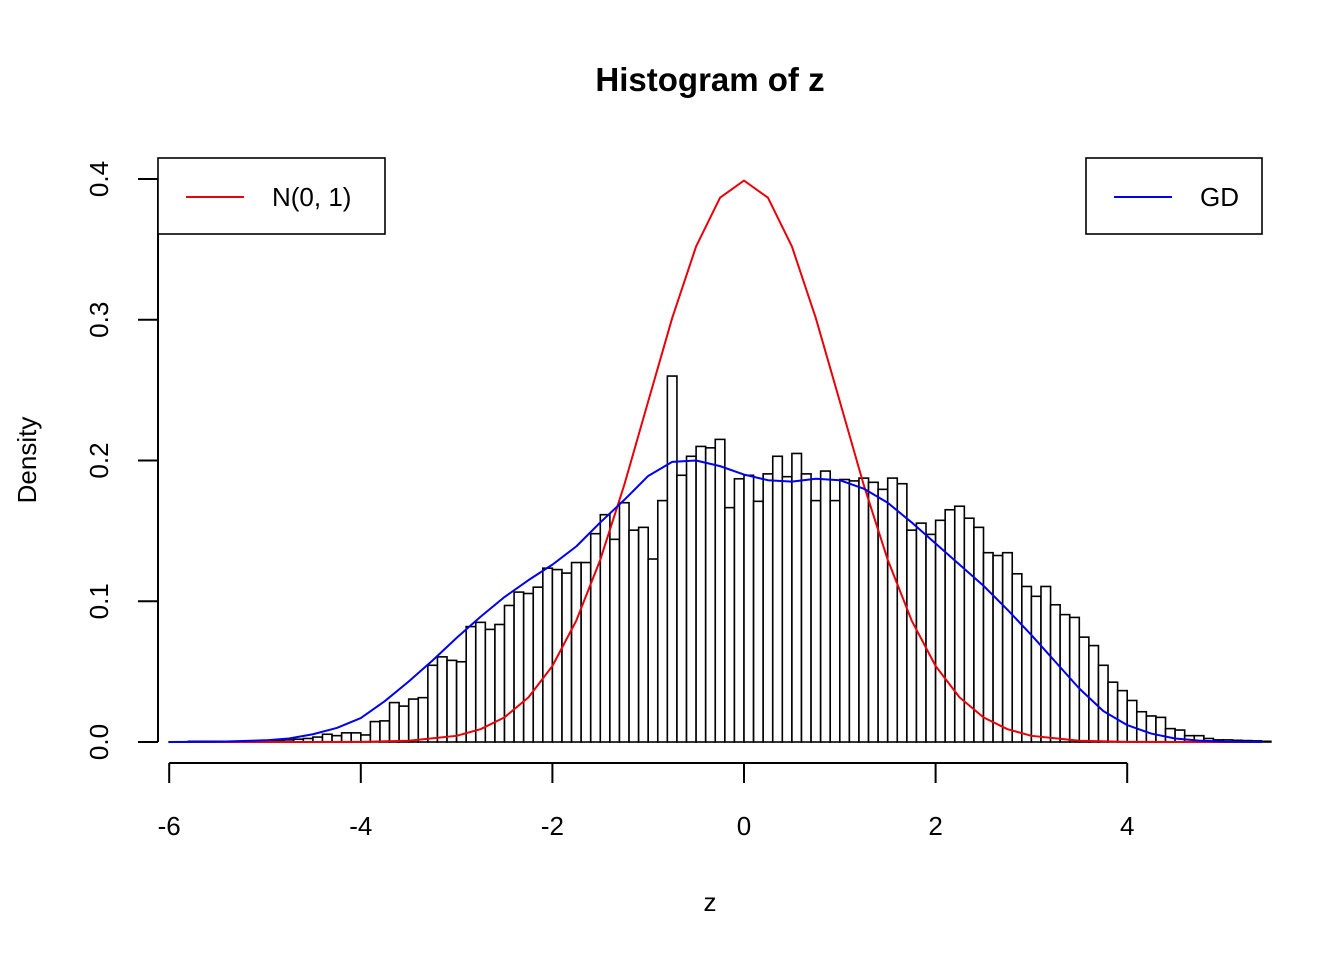 Image resolution: width=1344 pixels, height=960 pixels. I want to click on x-axis: -6 -4 -2 0 2 4, so click(646, 801).